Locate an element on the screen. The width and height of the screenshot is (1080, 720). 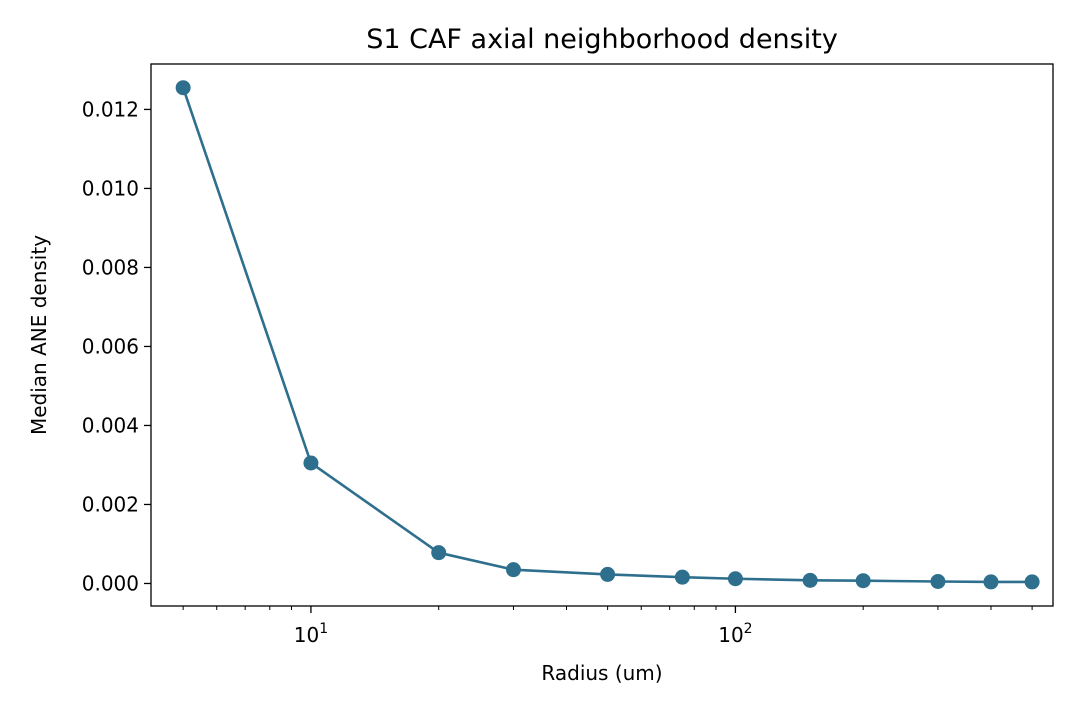
chart-title: S1 CAF axial neighborhood density is located at coordinates (602, 39).